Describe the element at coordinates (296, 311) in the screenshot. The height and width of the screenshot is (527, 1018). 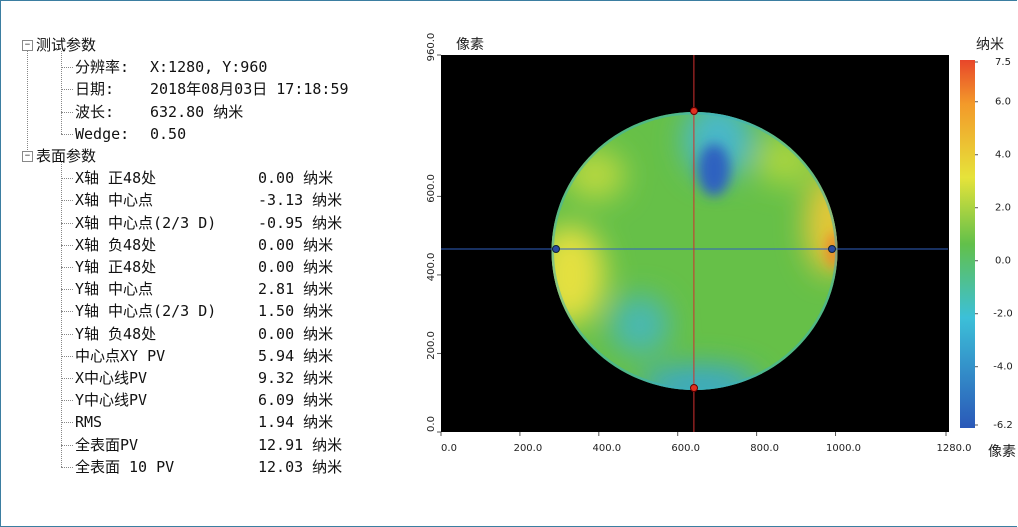
I see `item-value: 1.50 纳米` at that location.